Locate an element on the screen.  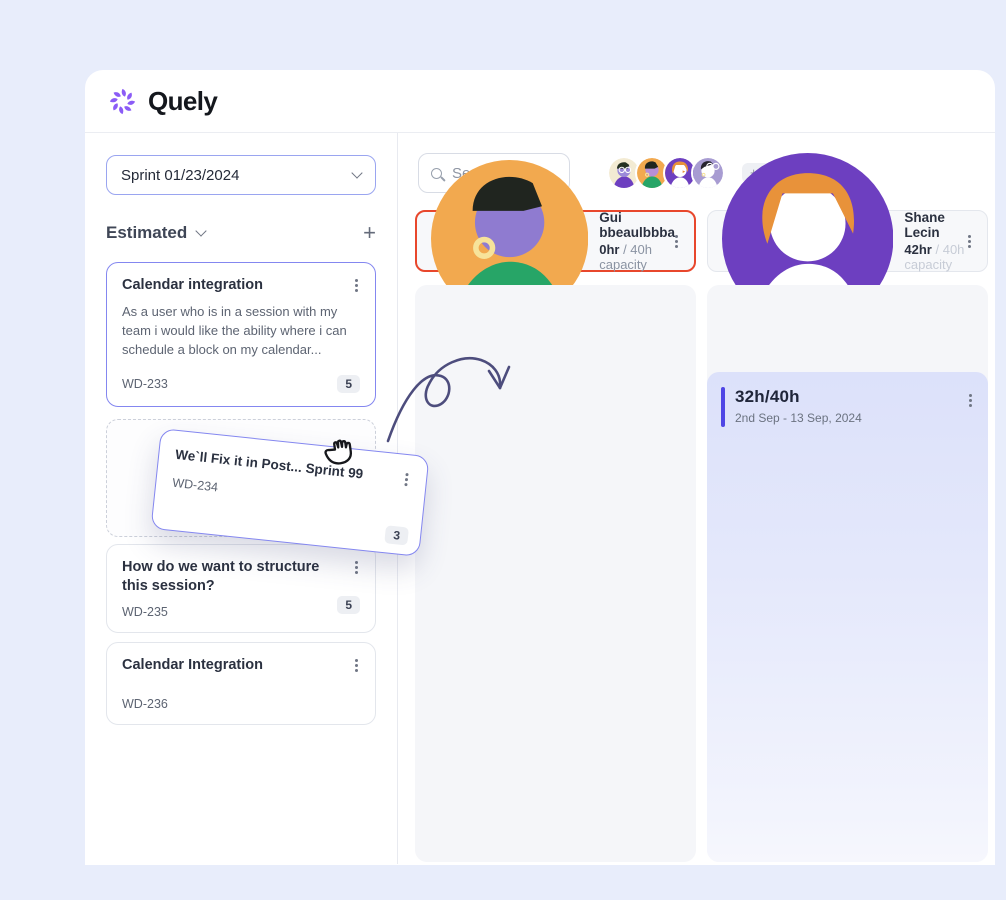
task-title: Calendar Integration is located at coordinates (192, 665).